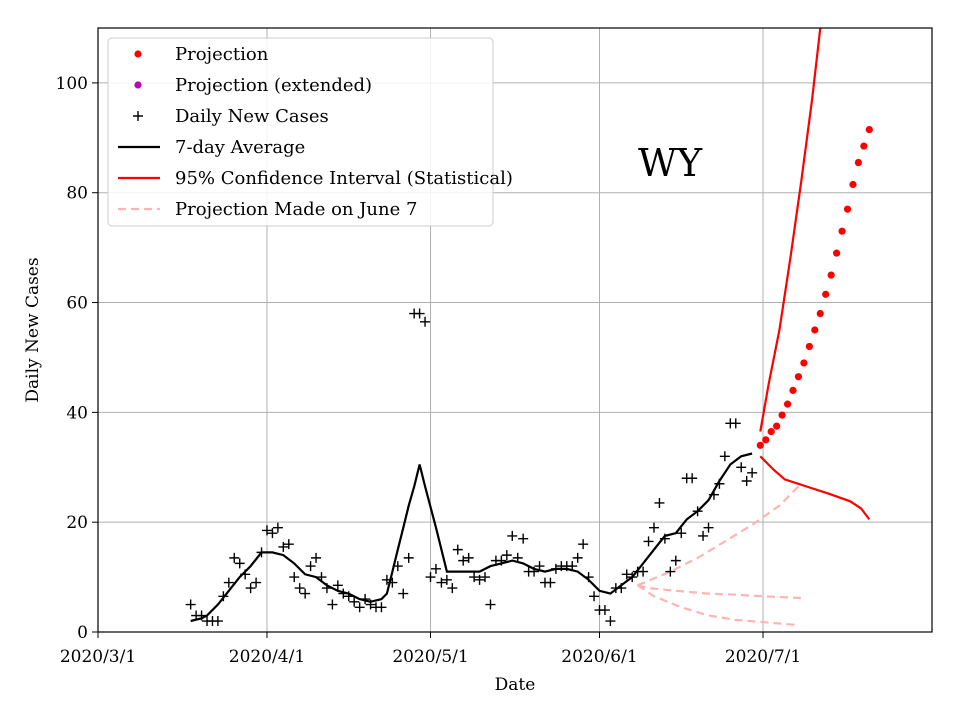 The image size is (960, 720). What do you see at coordinates (471, 537) in the screenshot?
I see `seven-day-average-line` at bounding box center [471, 537].